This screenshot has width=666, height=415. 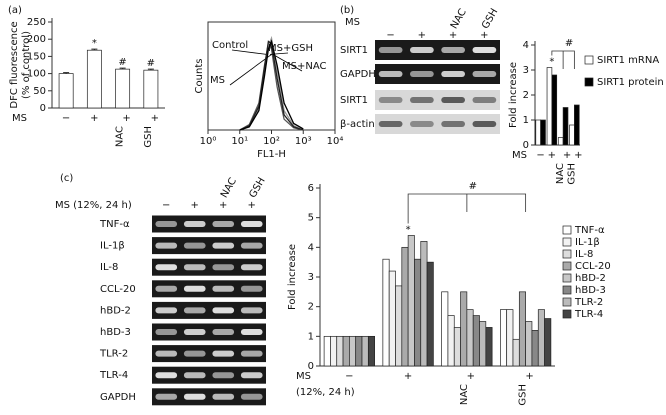 I want to click on x-treatment-label: NAC, so click(x=560, y=173).